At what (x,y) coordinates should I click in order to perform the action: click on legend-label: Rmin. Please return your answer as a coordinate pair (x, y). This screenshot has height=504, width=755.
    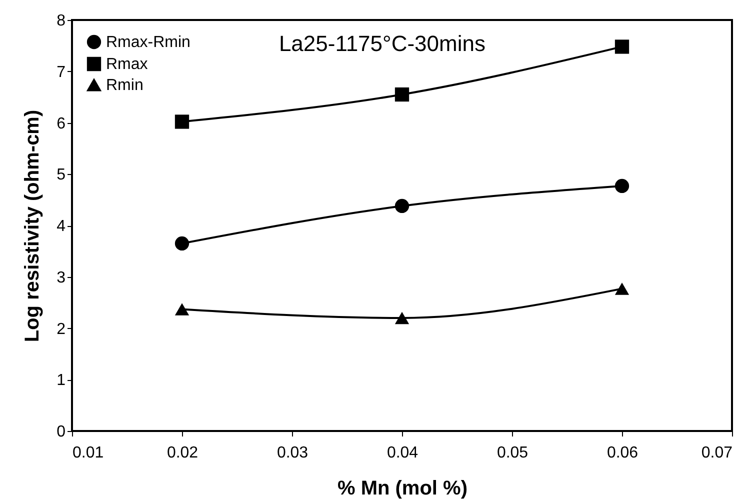
    Looking at the image, I should click on (125, 85).